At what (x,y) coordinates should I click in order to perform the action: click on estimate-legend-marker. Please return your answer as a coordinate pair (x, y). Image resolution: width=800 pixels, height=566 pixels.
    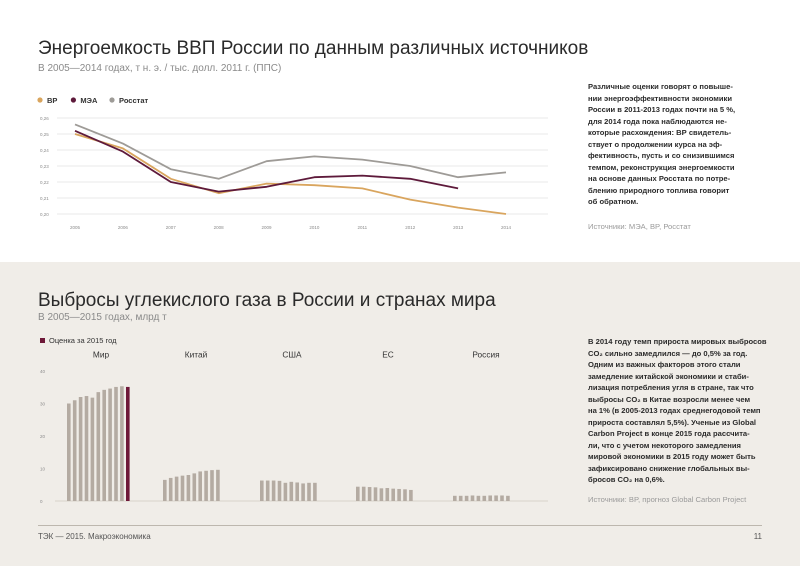
    Looking at the image, I should click on (42, 340).